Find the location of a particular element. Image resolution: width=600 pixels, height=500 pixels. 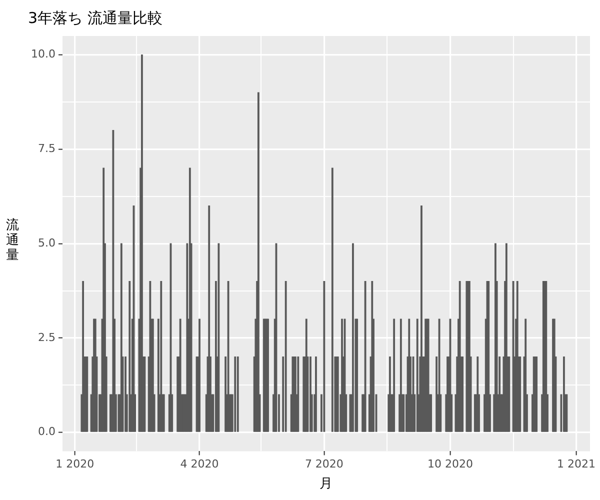

y-tick-label: 2.5 is located at coordinates (47, 337).